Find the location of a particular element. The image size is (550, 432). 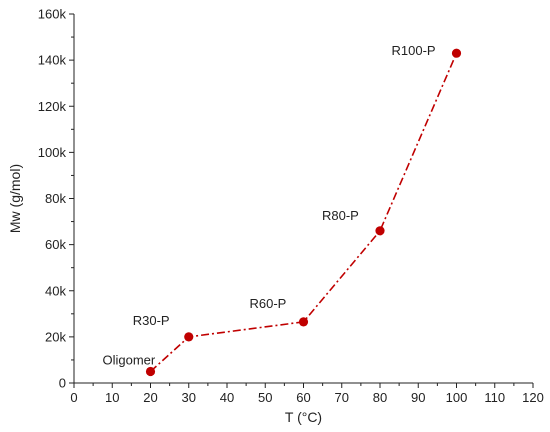

y-axis-title: Mw (g/mol) is located at coordinates (15, 198).